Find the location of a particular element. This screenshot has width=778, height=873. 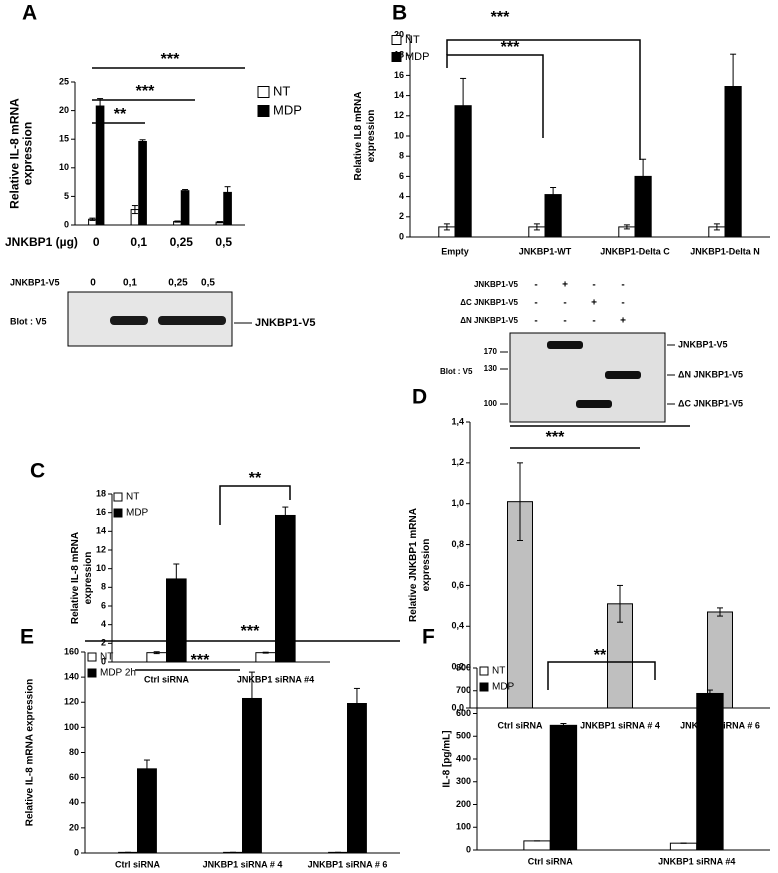

panel-label: D is located at coordinates (419, 397).